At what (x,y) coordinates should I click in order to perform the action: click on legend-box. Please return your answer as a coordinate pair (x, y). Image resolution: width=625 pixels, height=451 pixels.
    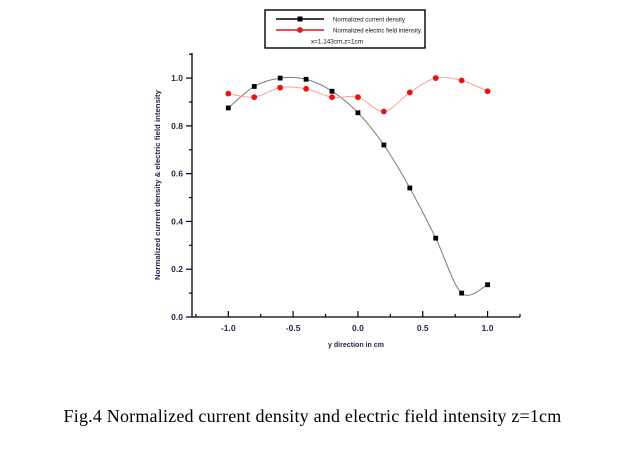
    Looking at the image, I should click on (345, 29).